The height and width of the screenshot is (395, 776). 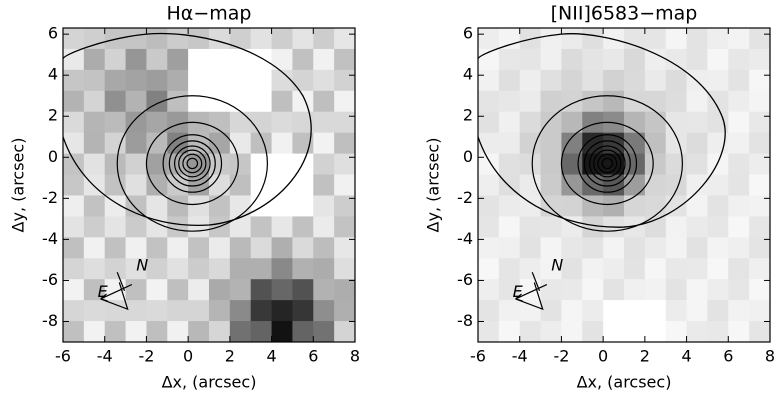 What do you see at coordinates (607, 163) in the screenshot?
I see `contour` at bounding box center [607, 163].